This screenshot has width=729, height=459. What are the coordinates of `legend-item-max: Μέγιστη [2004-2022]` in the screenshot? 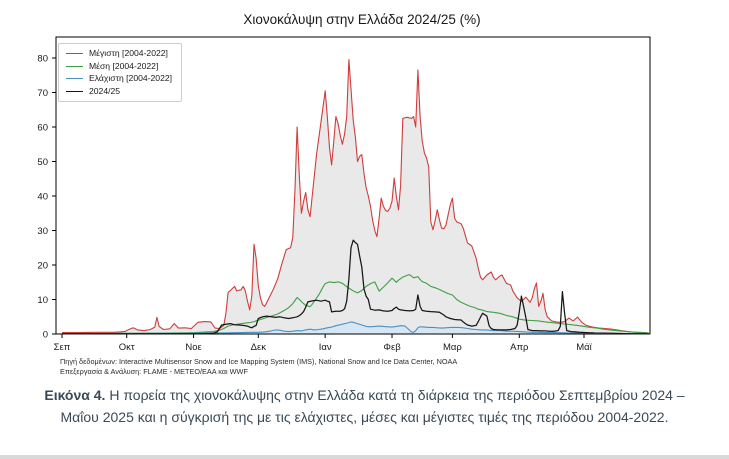 It's located at (119, 53).